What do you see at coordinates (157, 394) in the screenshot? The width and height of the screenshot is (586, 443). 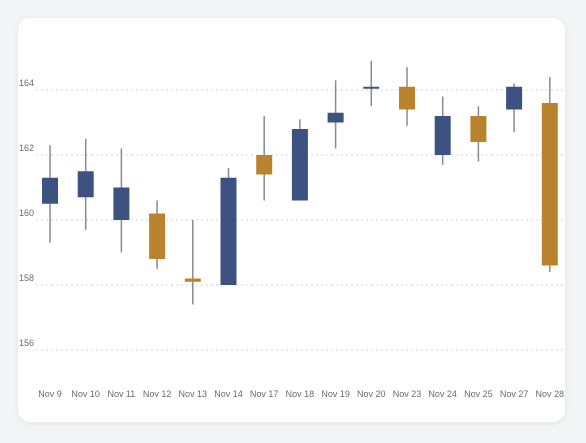 I see `x-tick-label: Nov 12` at bounding box center [157, 394].